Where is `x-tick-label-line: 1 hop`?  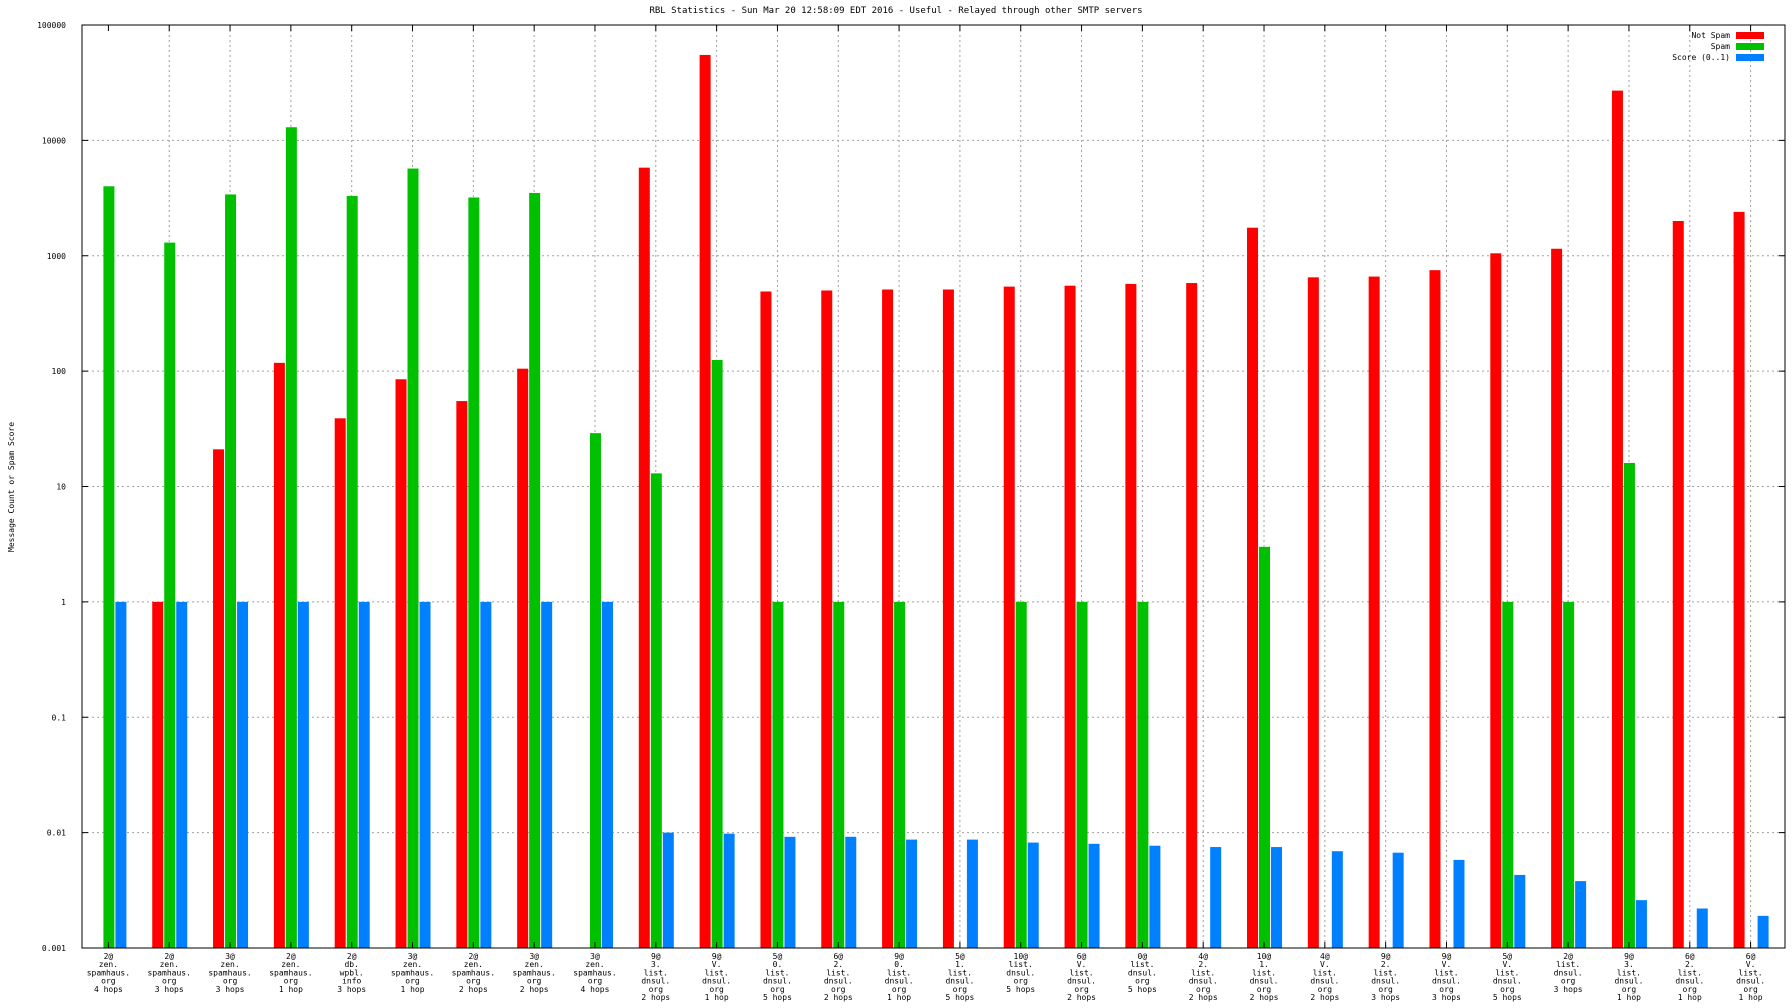 x-tick-label-line: 1 hop is located at coordinates (1751, 997).